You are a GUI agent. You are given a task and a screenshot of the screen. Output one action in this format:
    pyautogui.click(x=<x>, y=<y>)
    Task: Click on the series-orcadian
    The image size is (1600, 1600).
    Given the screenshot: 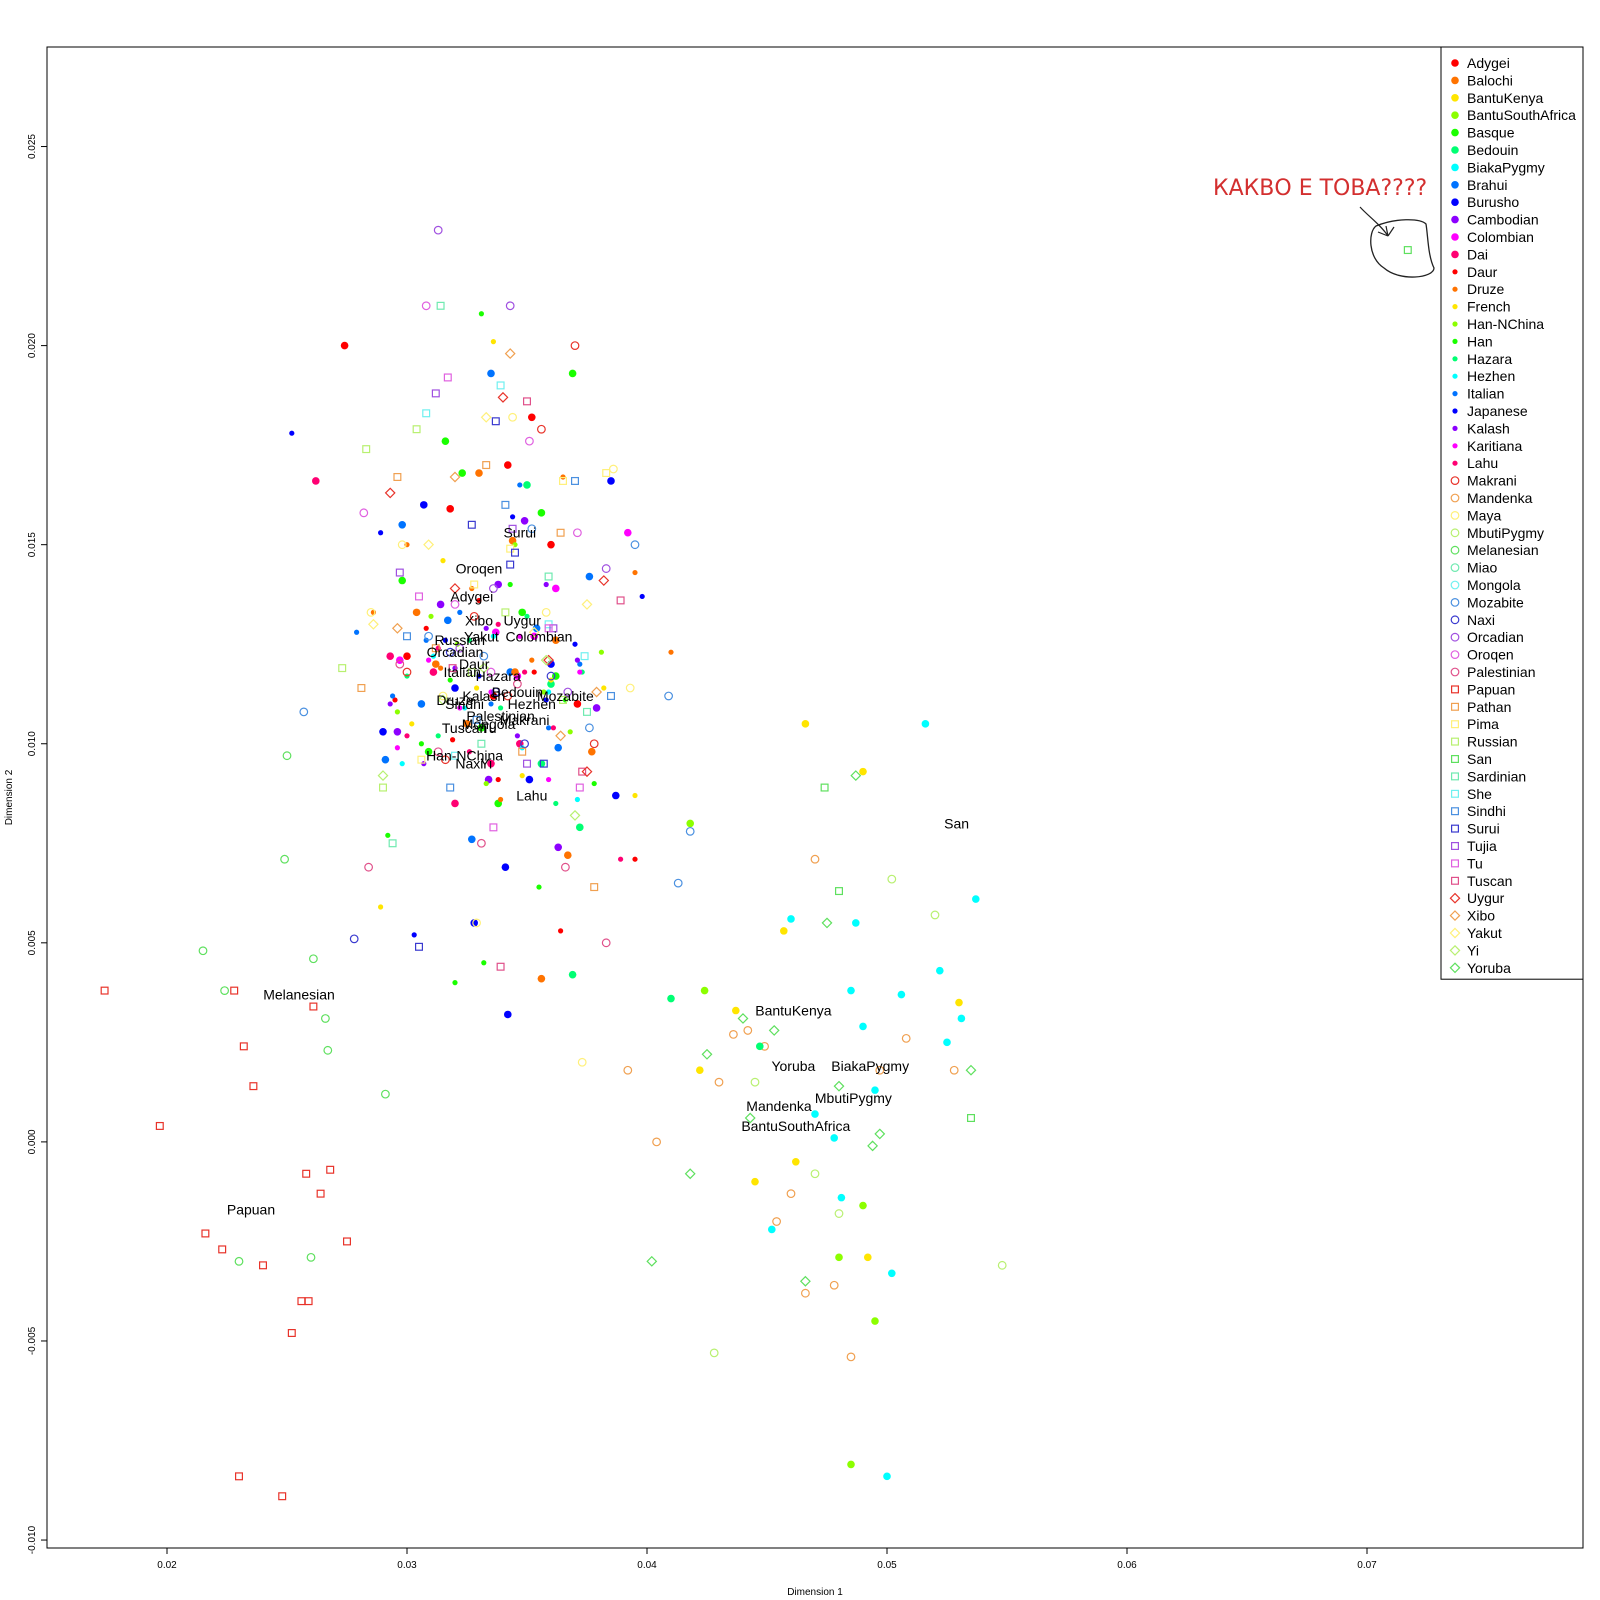 What is the action you would take?
    pyautogui.click(x=522, y=461)
    